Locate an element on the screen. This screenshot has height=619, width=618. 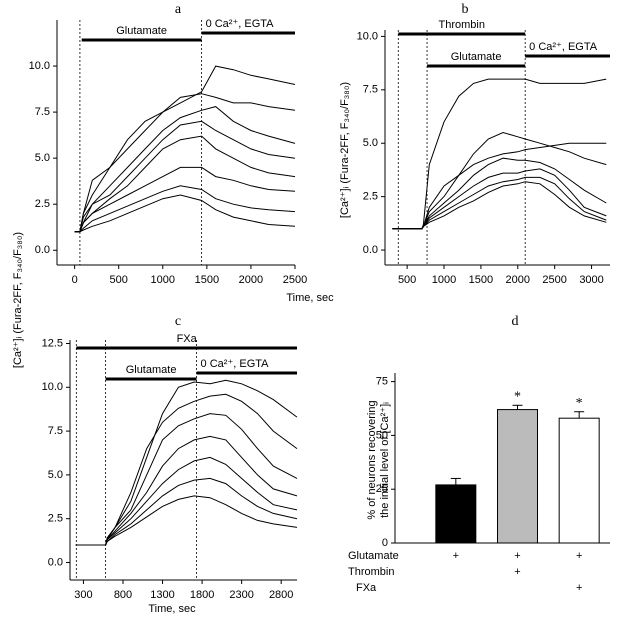
x-tick-label: 1300 is located at coordinates (162, 595).